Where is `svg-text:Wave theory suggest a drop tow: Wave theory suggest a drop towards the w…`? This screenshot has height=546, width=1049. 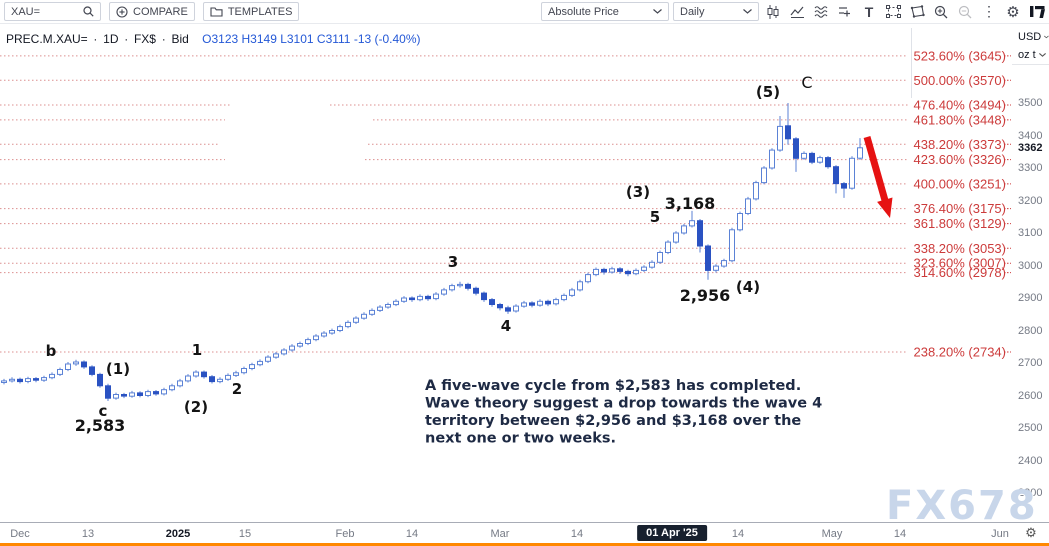
svg-text:Wave theory suggest a drop tow: Wave theory suggest a drop towards the w… is located at coordinates (623, 404).